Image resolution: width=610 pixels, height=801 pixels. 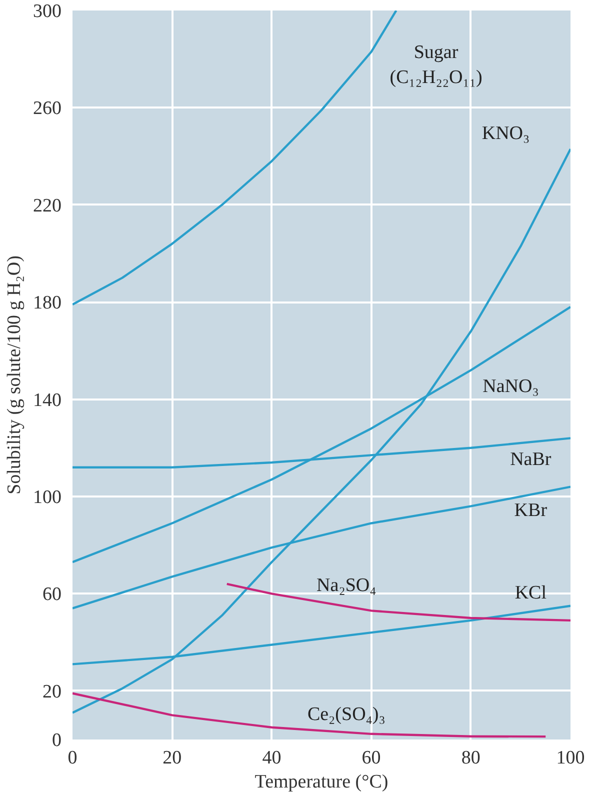 What do you see at coordinates (172, 758) in the screenshot?
I see `x-tick-label: 20` at bounding box center [172, 758].